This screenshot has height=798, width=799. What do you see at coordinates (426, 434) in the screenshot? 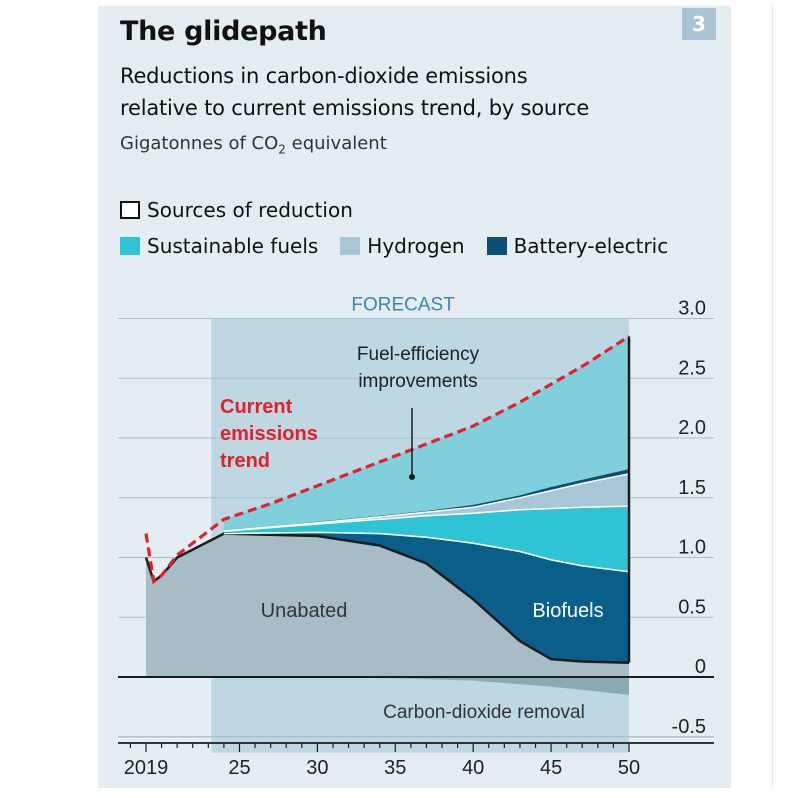
I see `fuel-efficiency-area` at bounding box center [426, 434].